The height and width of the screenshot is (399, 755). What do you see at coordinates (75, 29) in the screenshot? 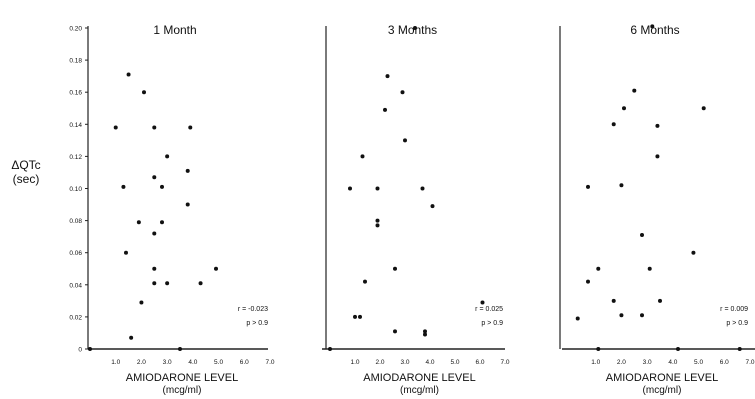
I see `y-tick-label: 0.20` at bounding box center [75, 29].